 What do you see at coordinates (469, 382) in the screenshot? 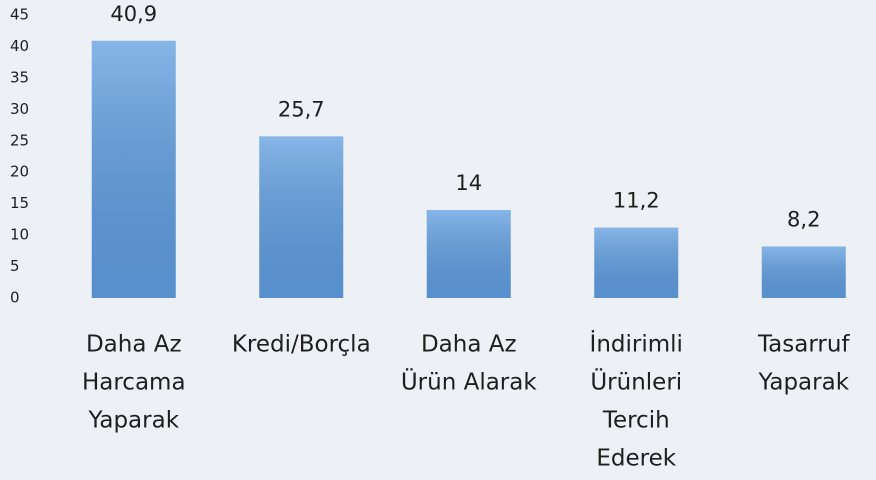
I see `x-tick-label: Ürün Alarak` at bounding box center [469, 382].